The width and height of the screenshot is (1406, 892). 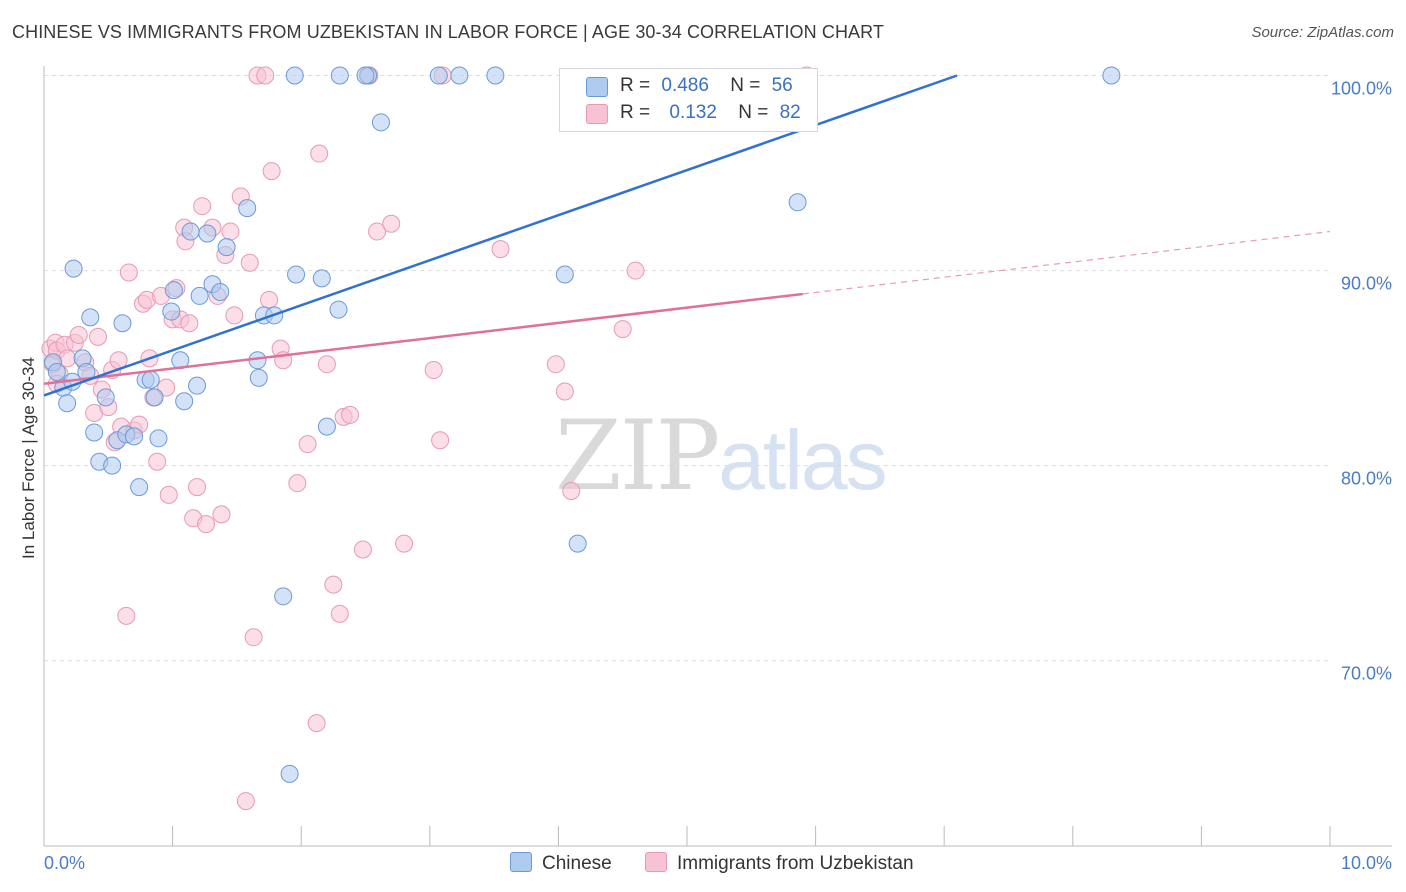 I want to click on legend-stats-uzbek: R = 0.132 N = 82, so click(x=710, y=113).